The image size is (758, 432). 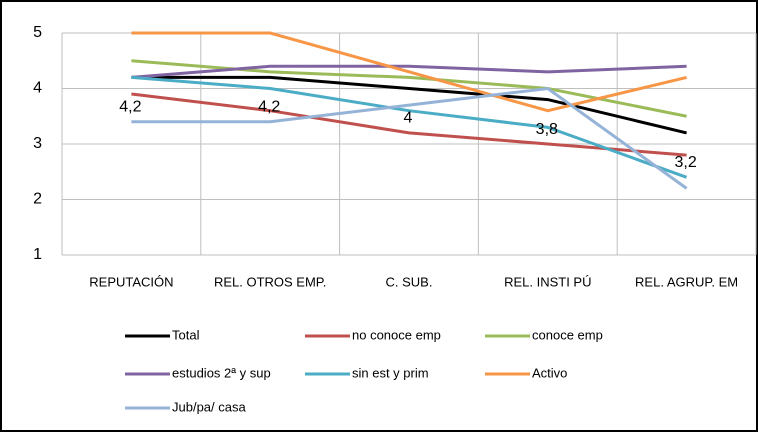 I want to click on legend-label: no conoce emp, so click(x=396, y=334).